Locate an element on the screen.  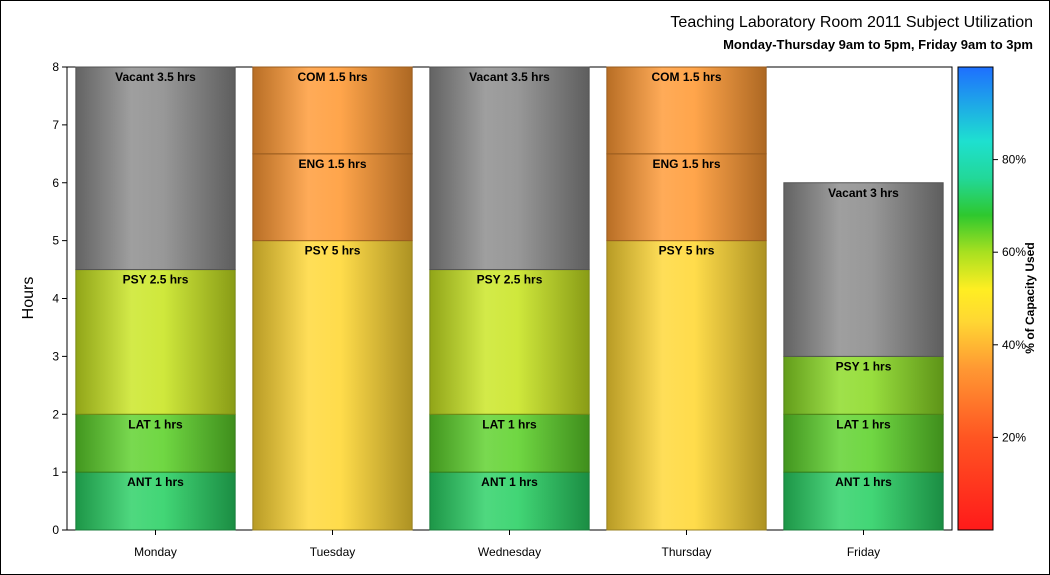
x-tick-label: Thursday is located at coordinates (686, 552).